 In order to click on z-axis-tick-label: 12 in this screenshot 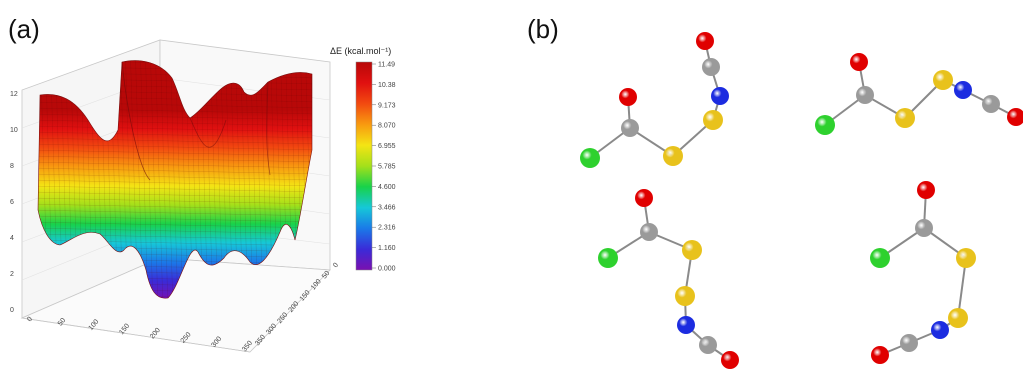, I will do `click(14, 94)`.